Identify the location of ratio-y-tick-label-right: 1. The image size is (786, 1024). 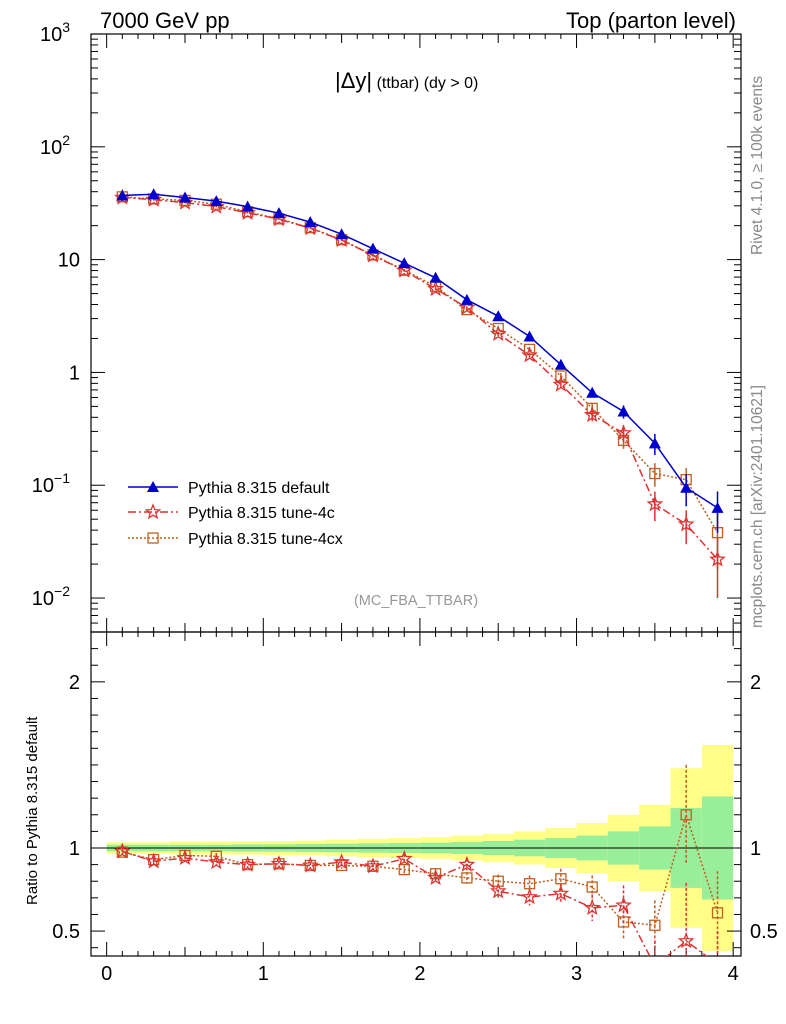
(755, 849).